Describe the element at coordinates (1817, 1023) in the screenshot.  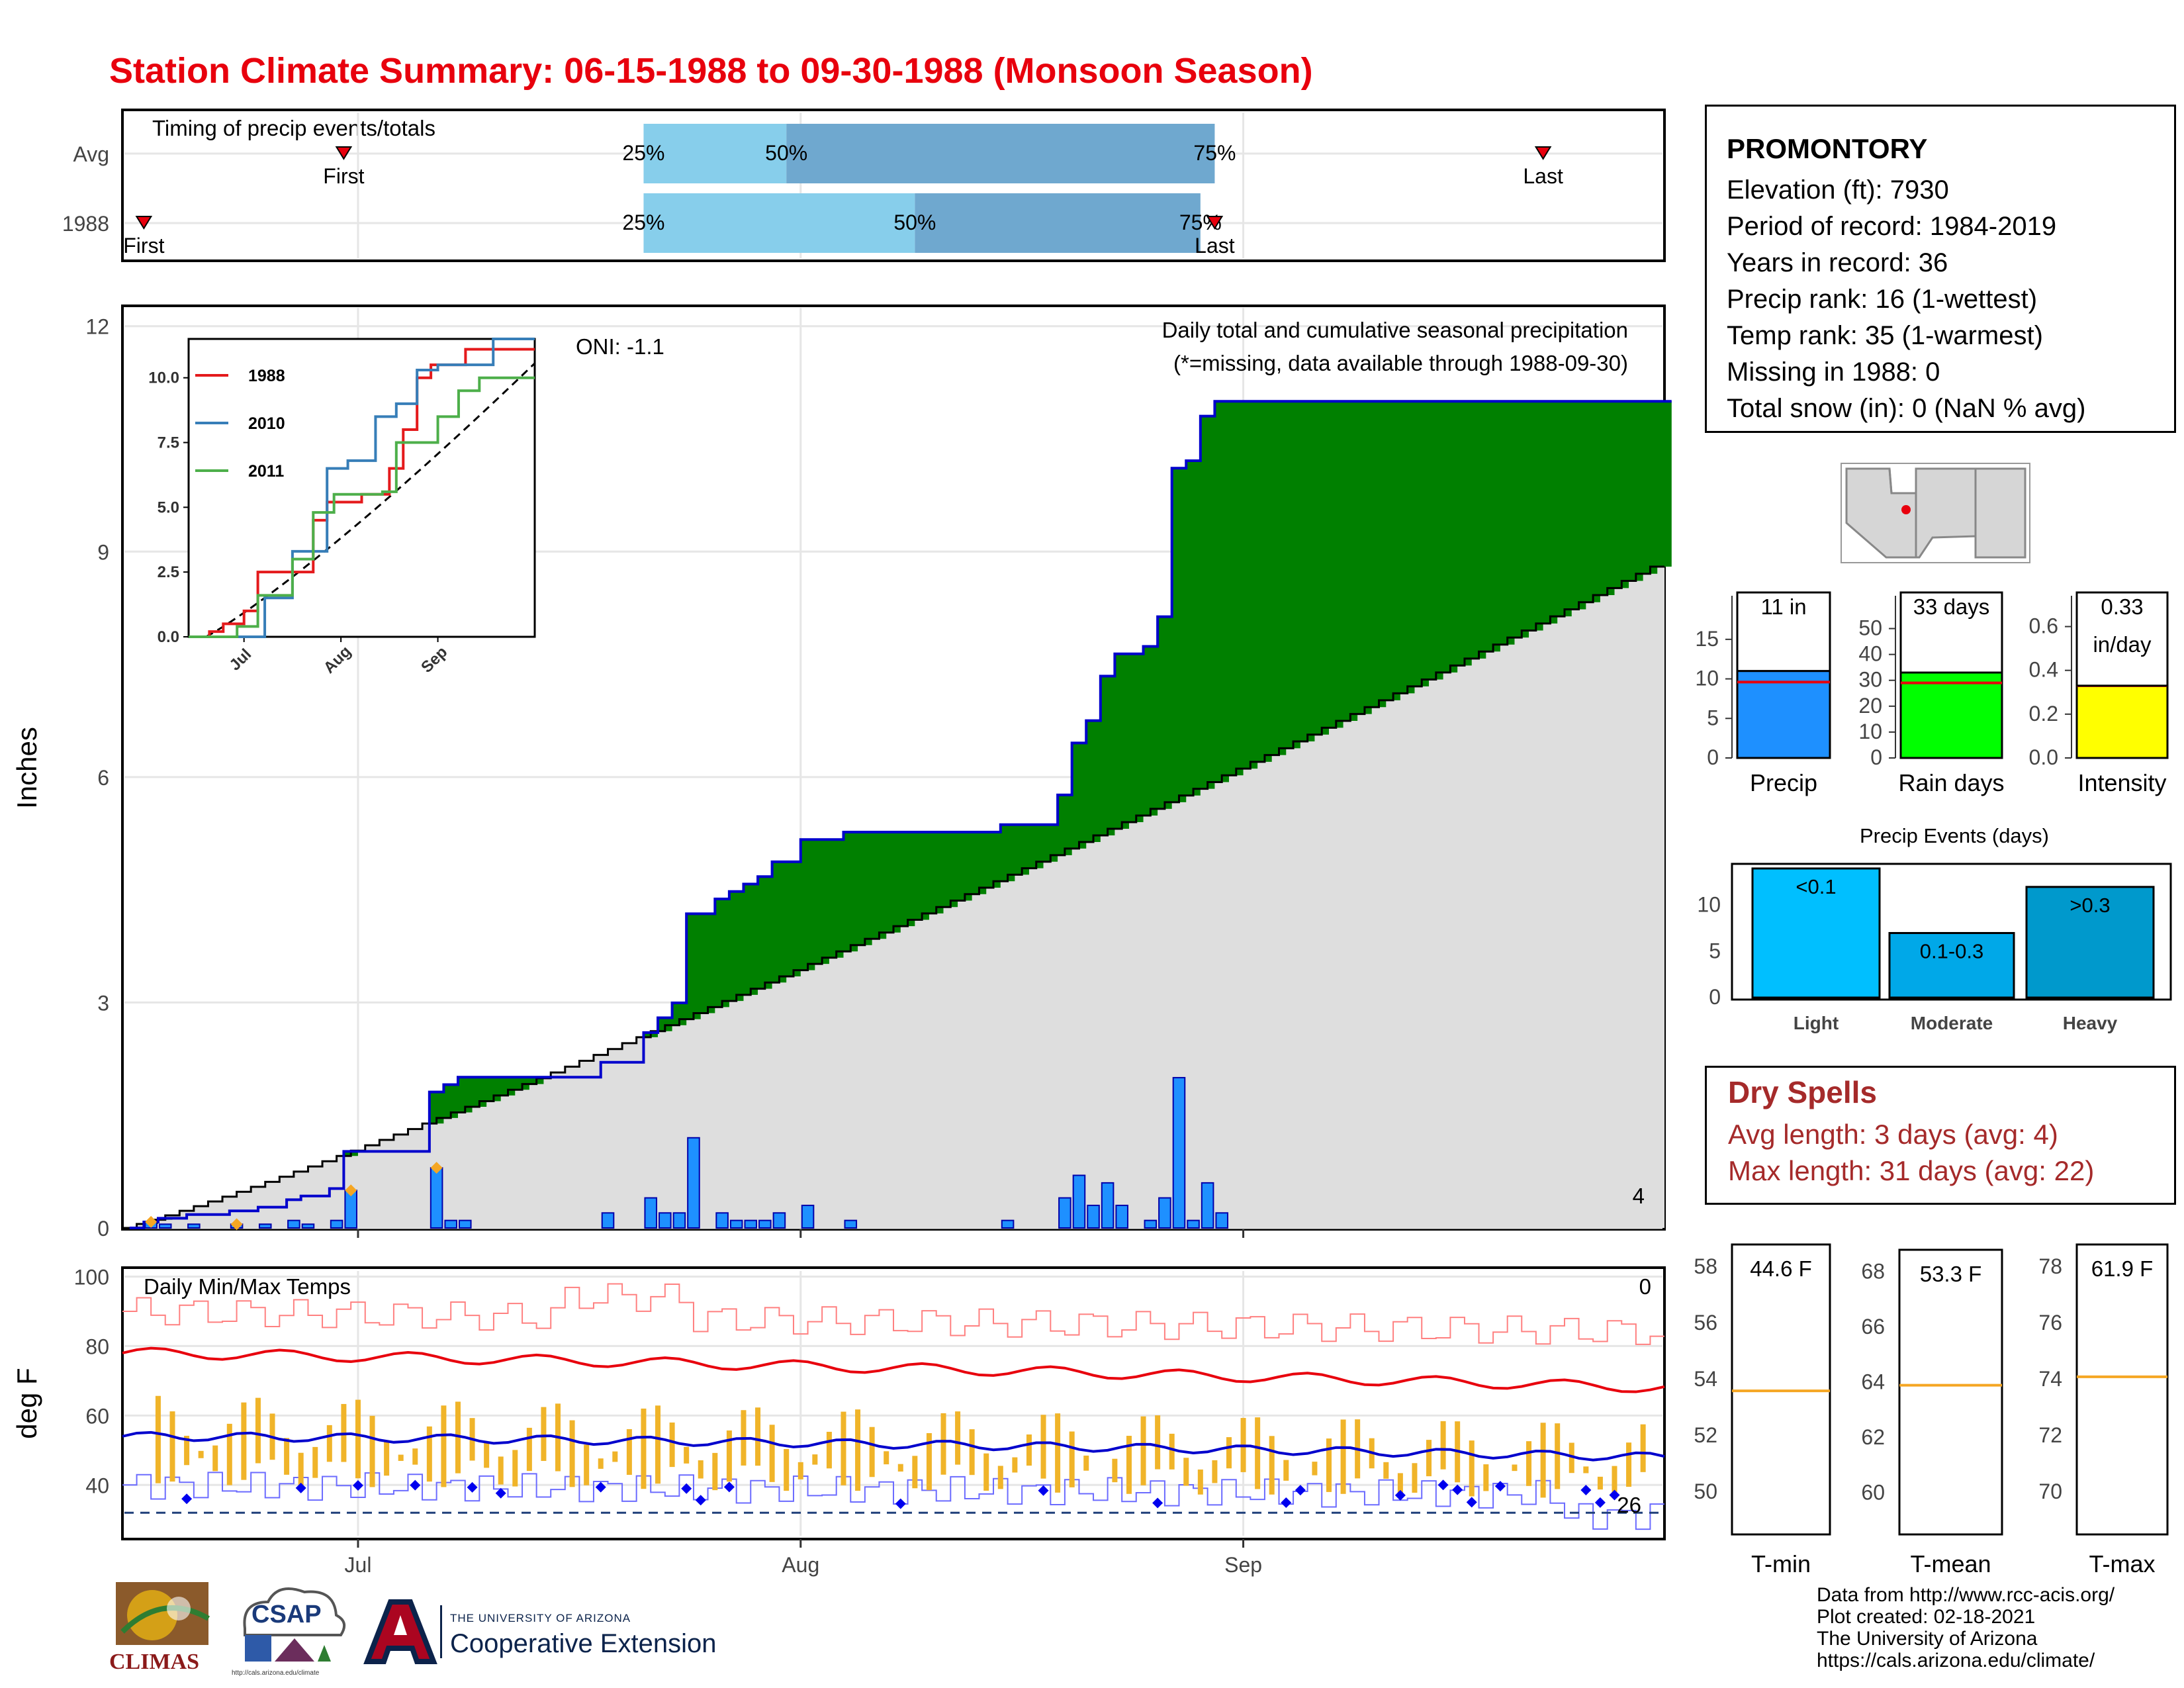
I see `event-category-label: Light` at that location.